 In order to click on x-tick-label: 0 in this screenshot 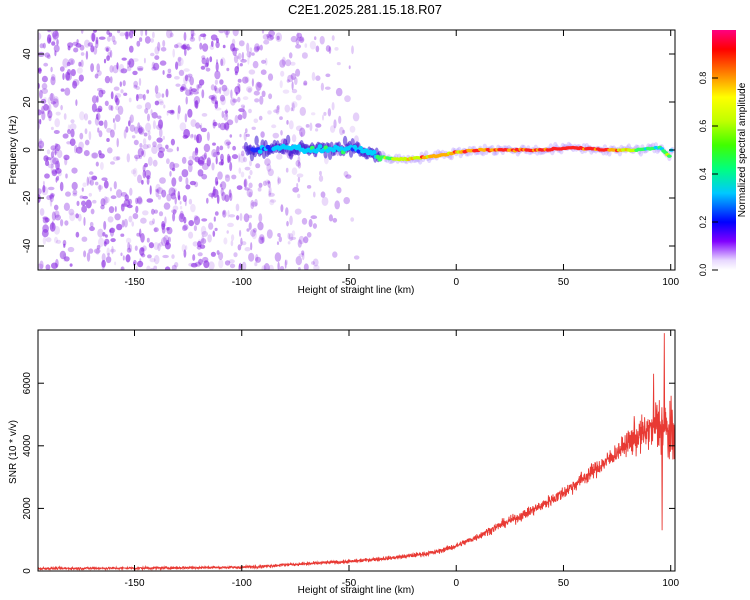, I will do `click(456, 282)`.